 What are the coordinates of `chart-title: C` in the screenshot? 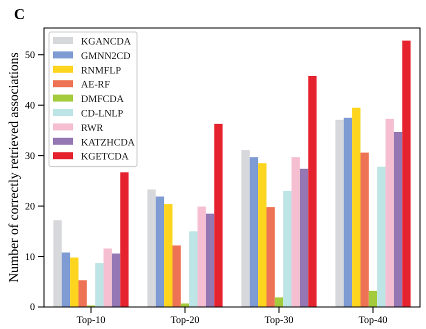 It's located at (19, 15).